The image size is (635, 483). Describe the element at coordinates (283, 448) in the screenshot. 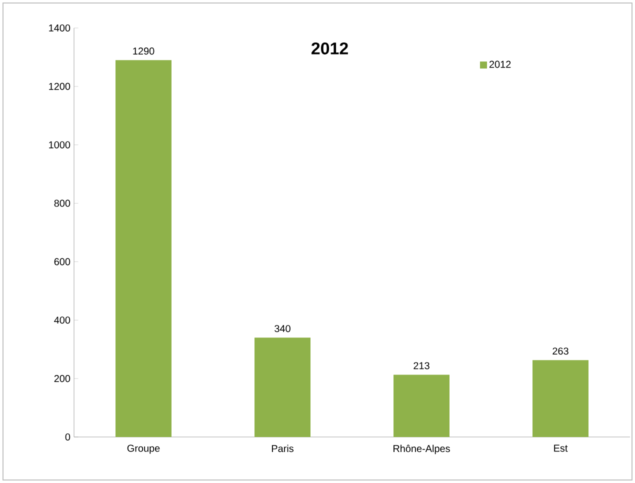

I see `x-tick-label: Paris` at that location.